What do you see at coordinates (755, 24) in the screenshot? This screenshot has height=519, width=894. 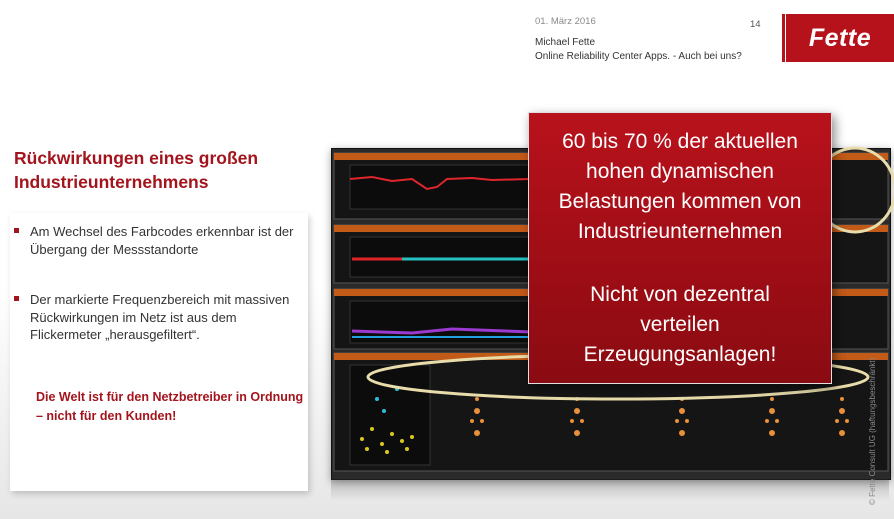 I see `slide-number: 14` at bounding box center [755, 24].